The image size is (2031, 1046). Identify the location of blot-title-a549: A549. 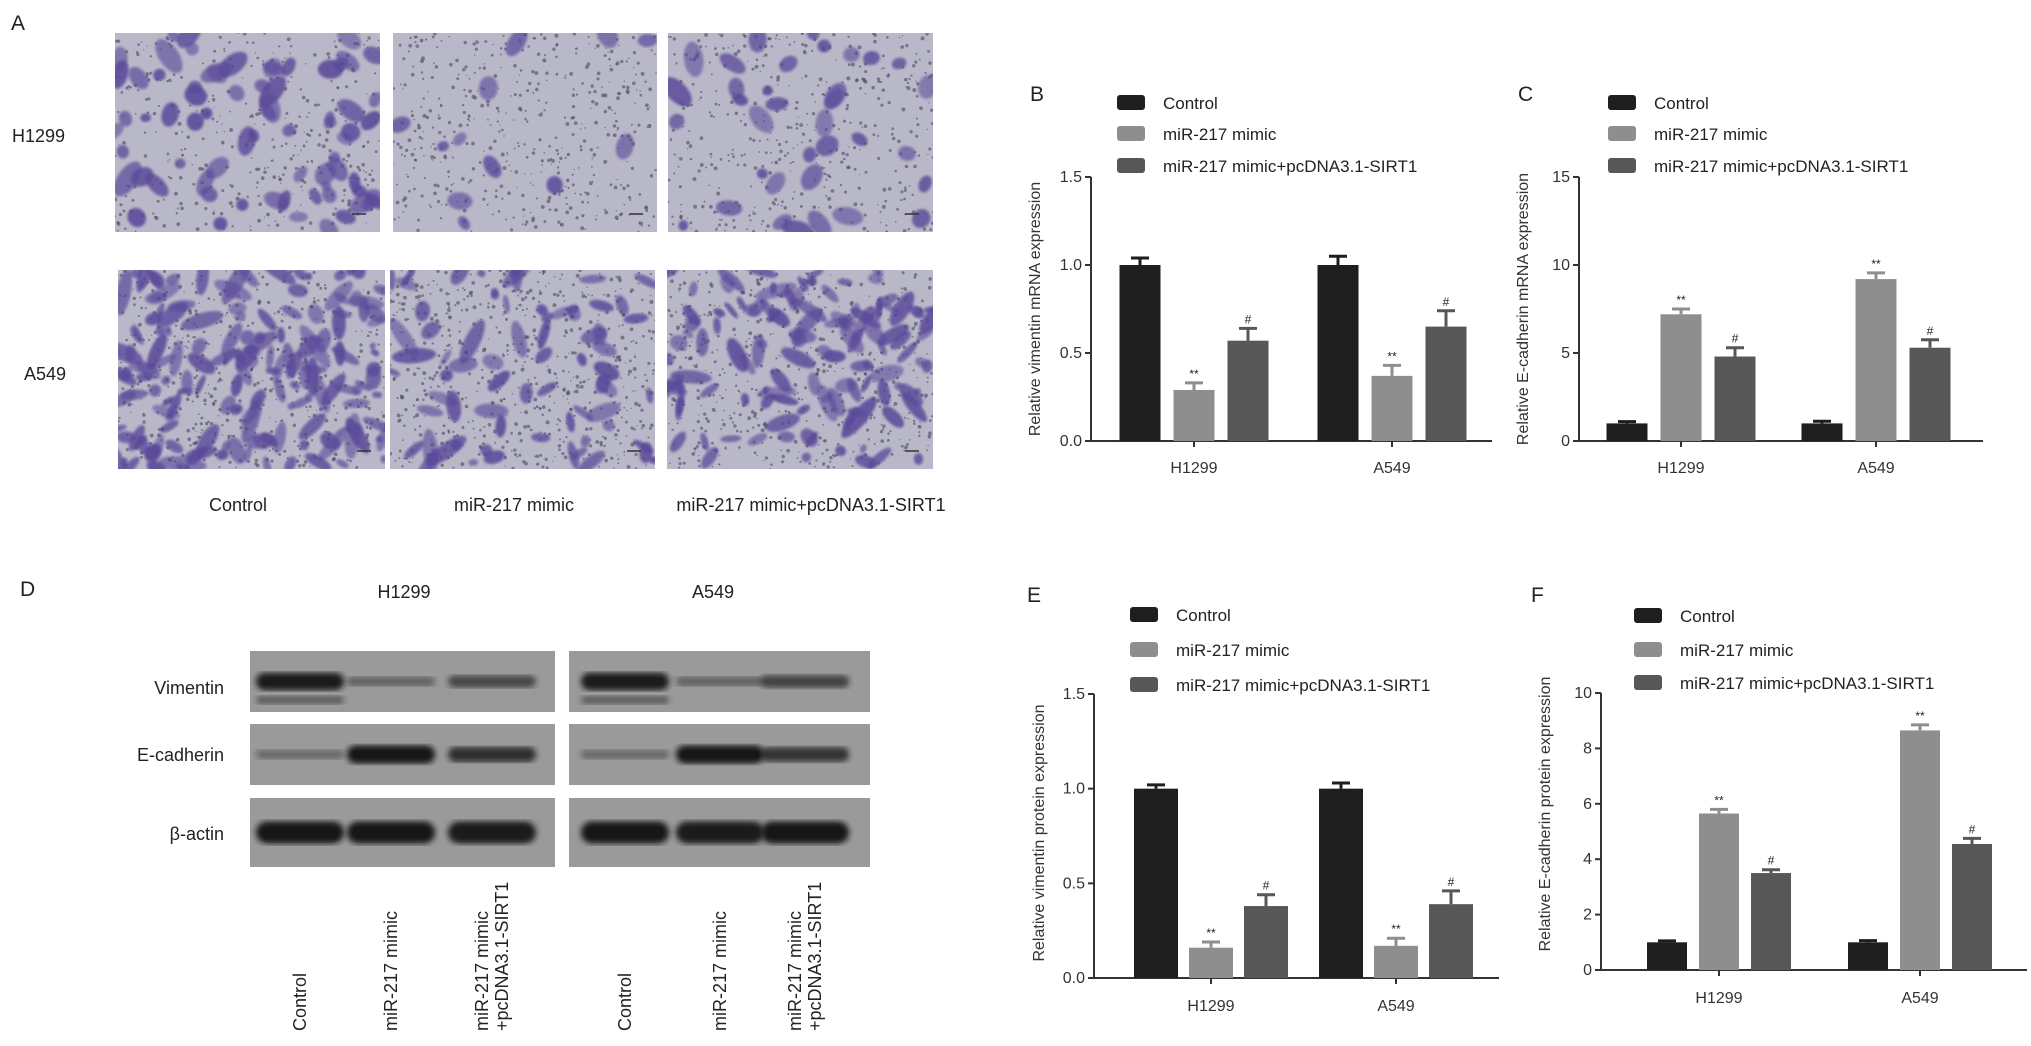
(713, 592).